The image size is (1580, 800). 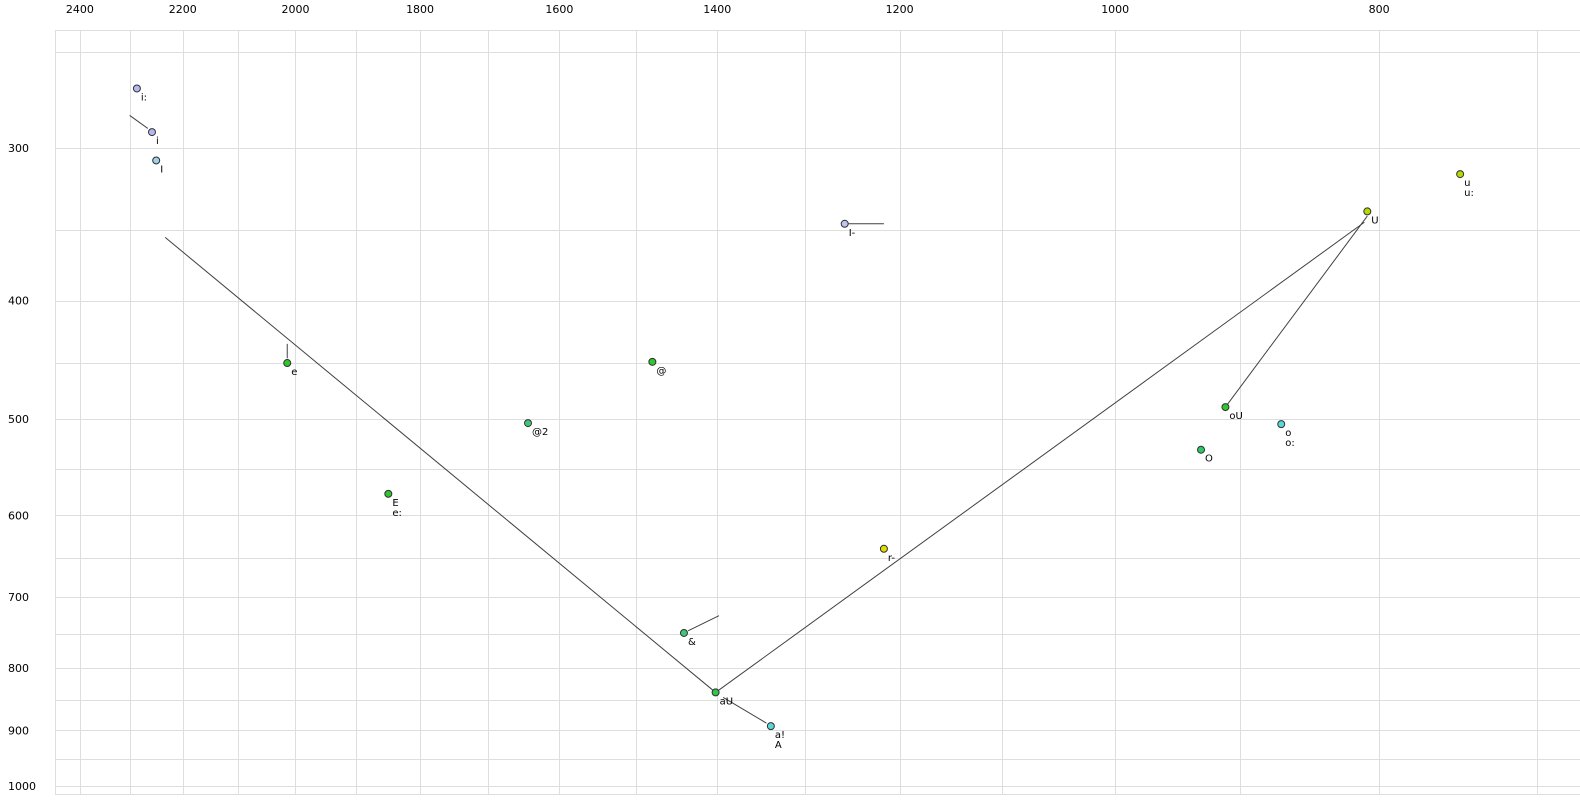 What do you see at coordinates (18, 419) in the screenshot?
I see `y-tick-label: 500` at bounding box center [18, 419].